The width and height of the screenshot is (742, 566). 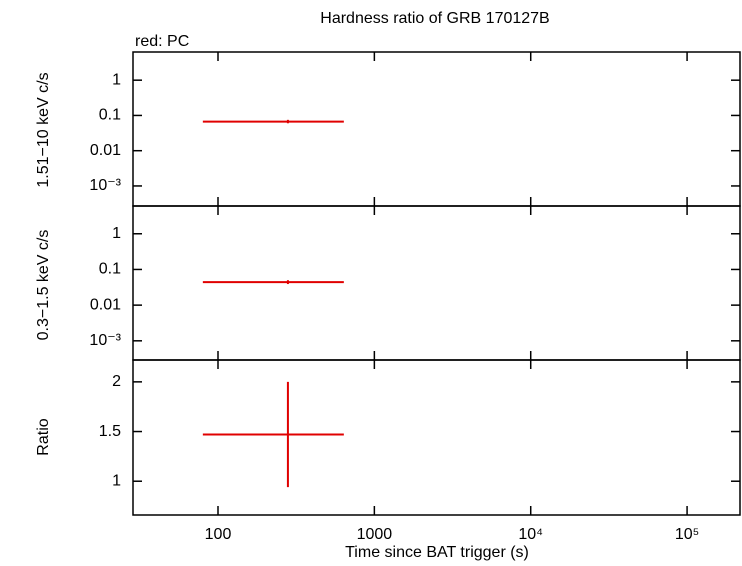 What do you see at coordinates (530, 534) in the screenshot?
I see `x-tick-label: 10⁴` at bounding box center [530, 534].